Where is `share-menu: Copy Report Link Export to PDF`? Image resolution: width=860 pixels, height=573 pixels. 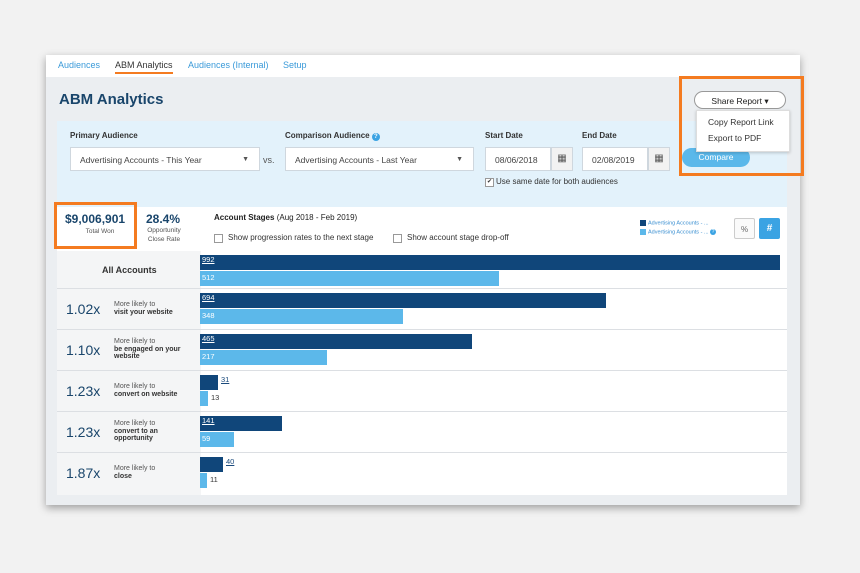
share-menu: Copy Report Link Export to PDF is located at coordinates (743, 131).